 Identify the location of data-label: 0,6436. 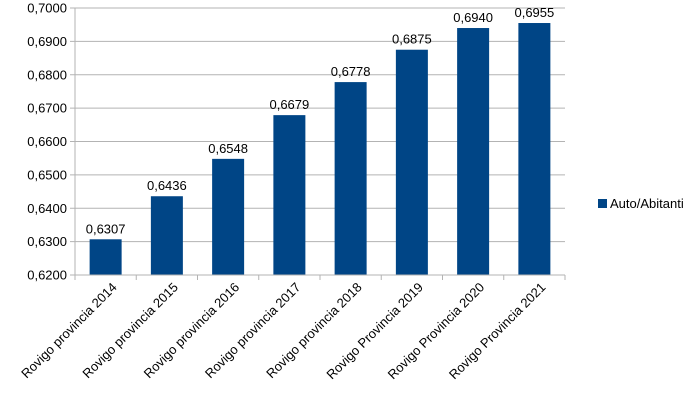
(167, 185).